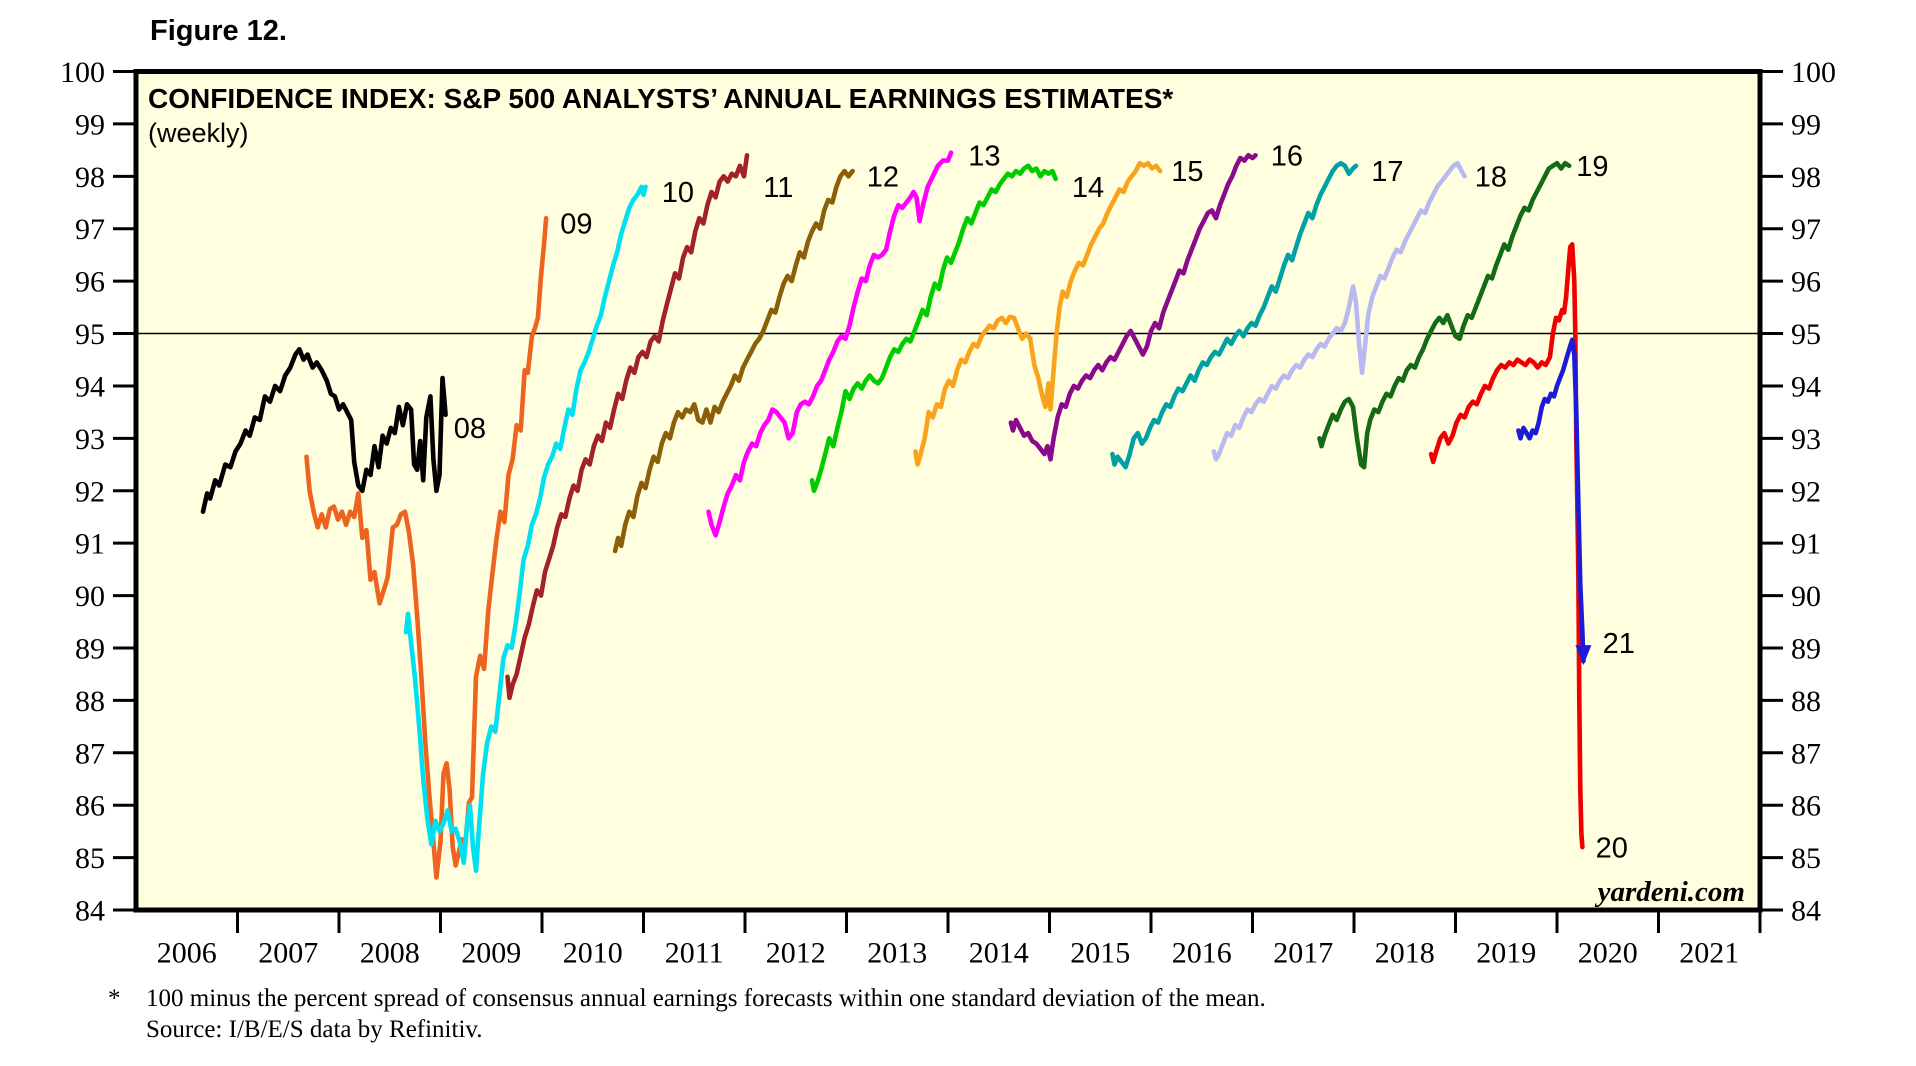 This screenshot has height=1066, width=1916. I want to click on series-18-line, so click(1339, 311).